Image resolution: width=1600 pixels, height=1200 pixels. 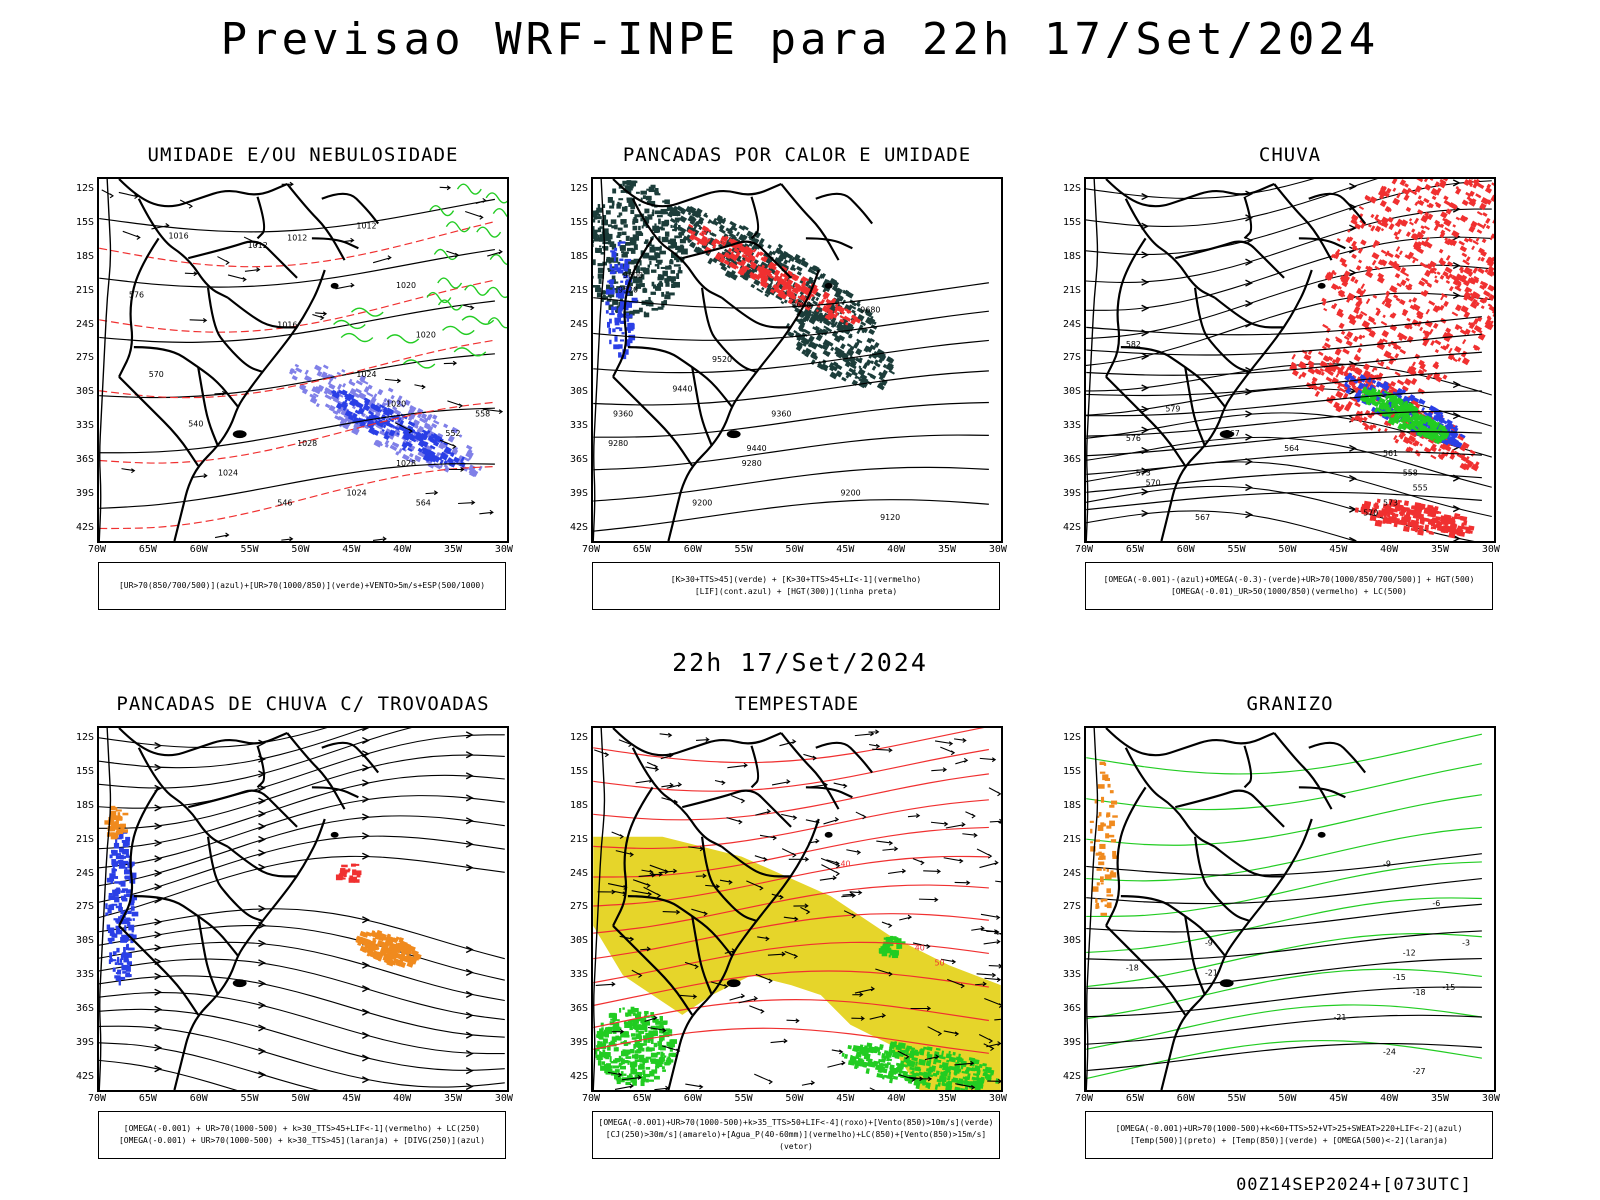 What do you see at coordinates (870, 310) in the screenshot?
I see `contour-label: 9680` at bounding box center [870, 310].